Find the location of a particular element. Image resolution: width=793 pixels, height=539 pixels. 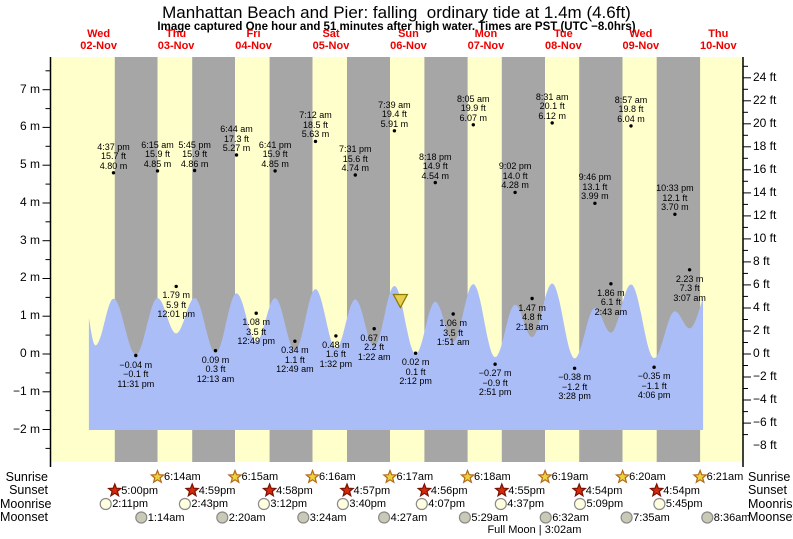

high-tide-annotation: 4:37 pm 15.7 ft 4.80 m is located at coordinates (113, 156).